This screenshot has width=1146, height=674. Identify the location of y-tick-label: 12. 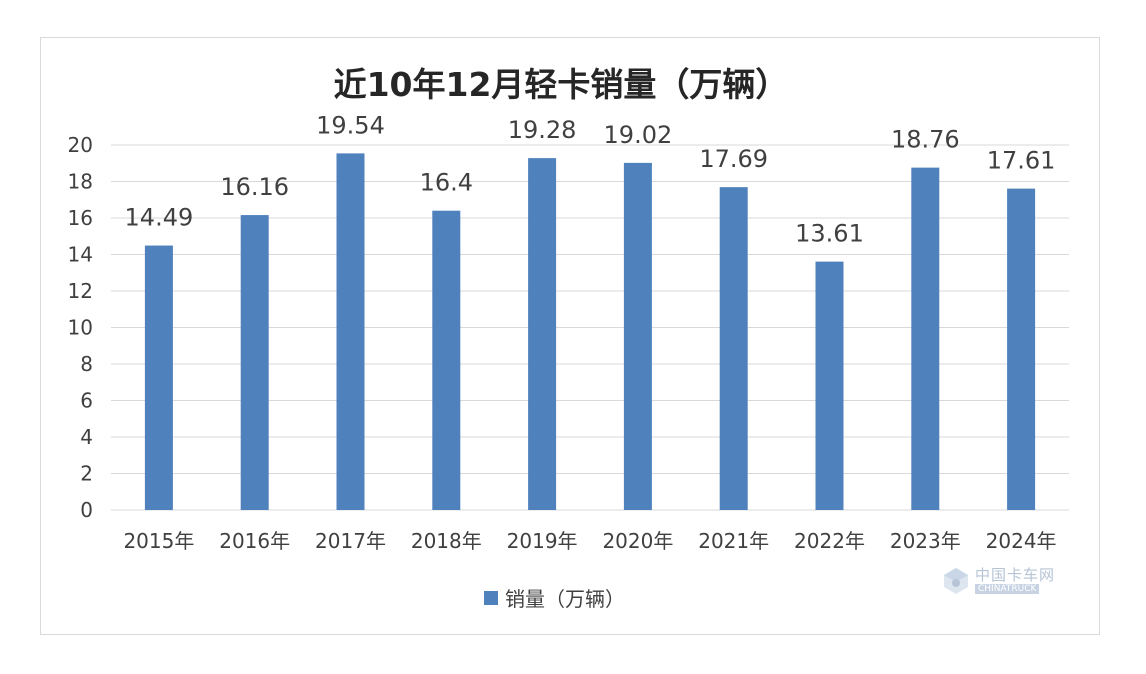
(80, 291).